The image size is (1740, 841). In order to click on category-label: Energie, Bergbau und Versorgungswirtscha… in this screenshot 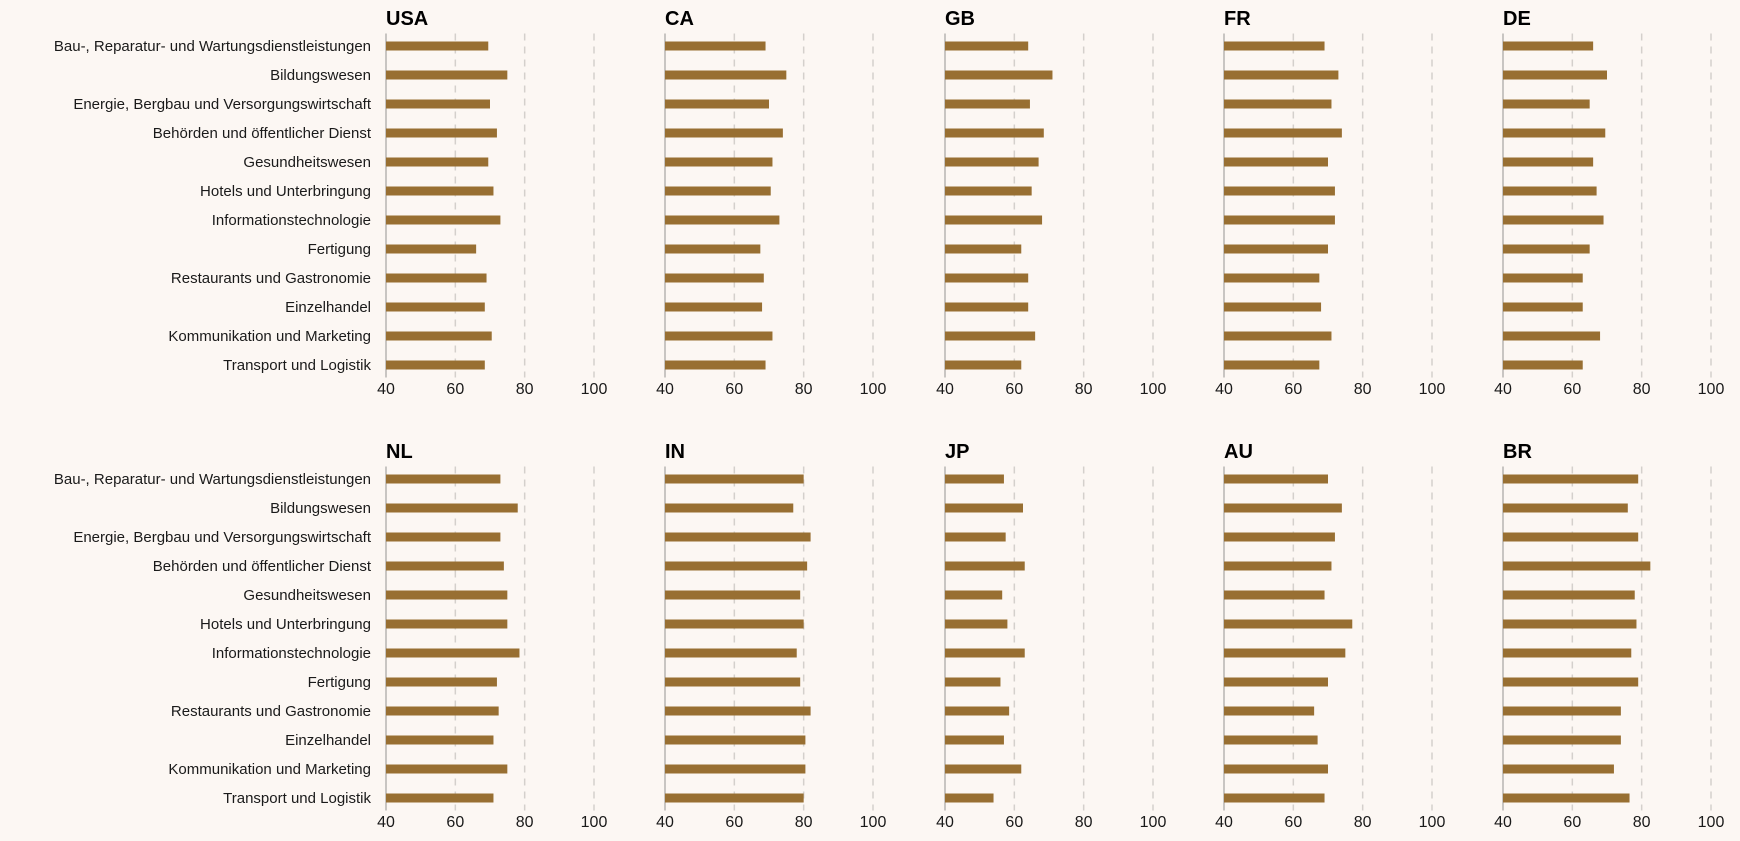, I will do `click(222, 104)`.